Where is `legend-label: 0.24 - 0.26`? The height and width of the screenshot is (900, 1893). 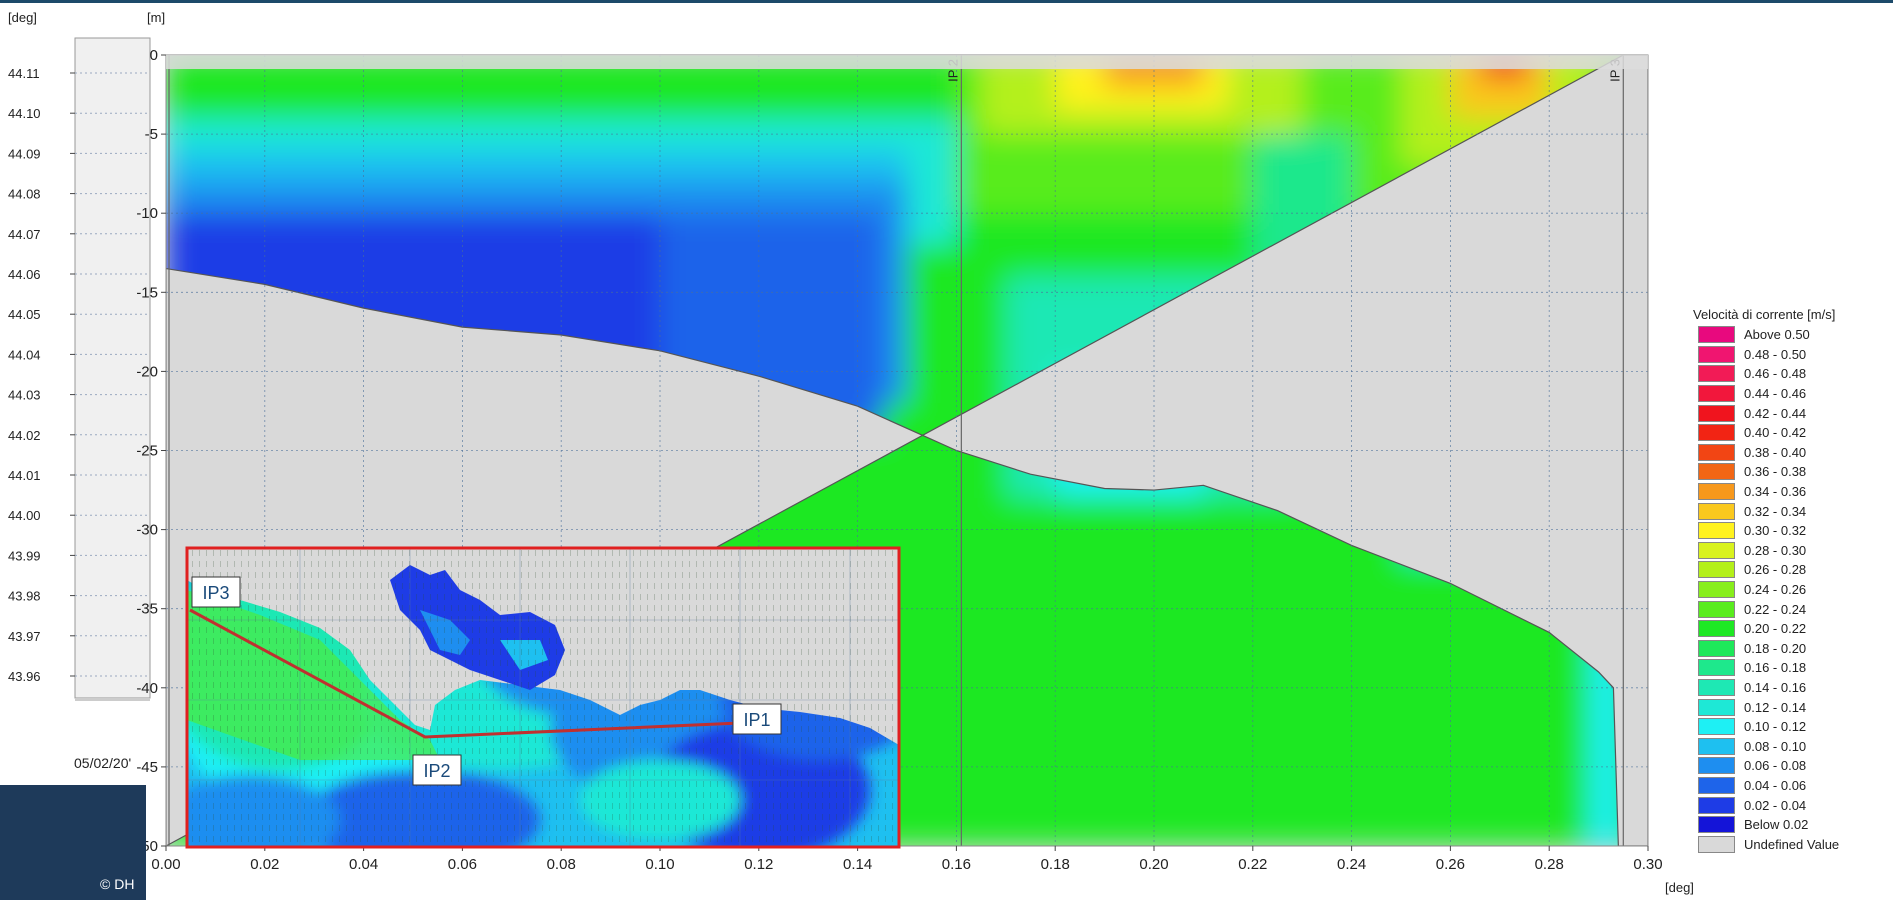 legend-label: 0.24 - 0.26 is located at coordinates (1775, 590).